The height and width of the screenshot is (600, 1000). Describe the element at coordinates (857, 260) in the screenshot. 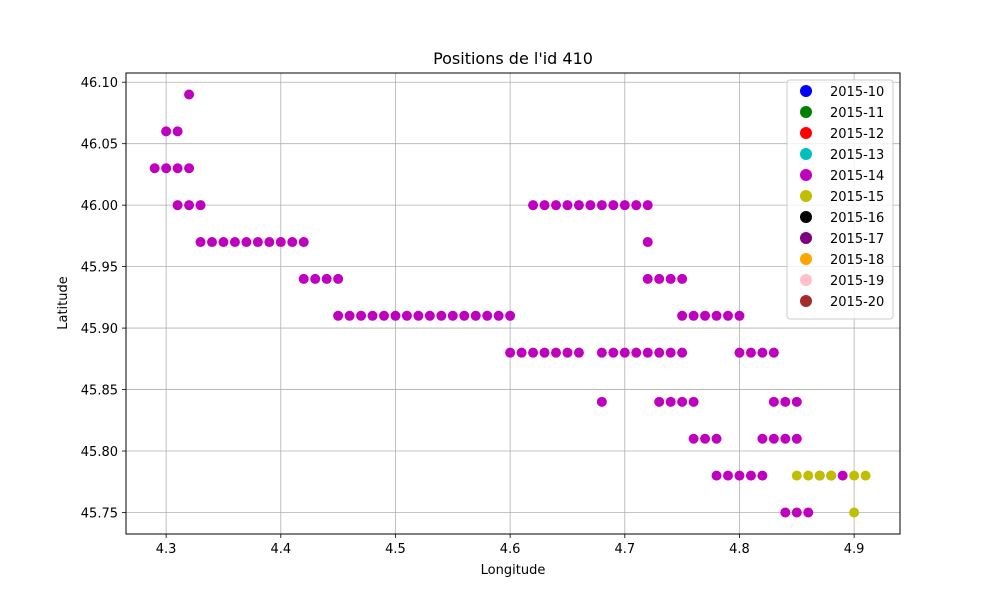

I see `legend-label: 2015-18` at that location.